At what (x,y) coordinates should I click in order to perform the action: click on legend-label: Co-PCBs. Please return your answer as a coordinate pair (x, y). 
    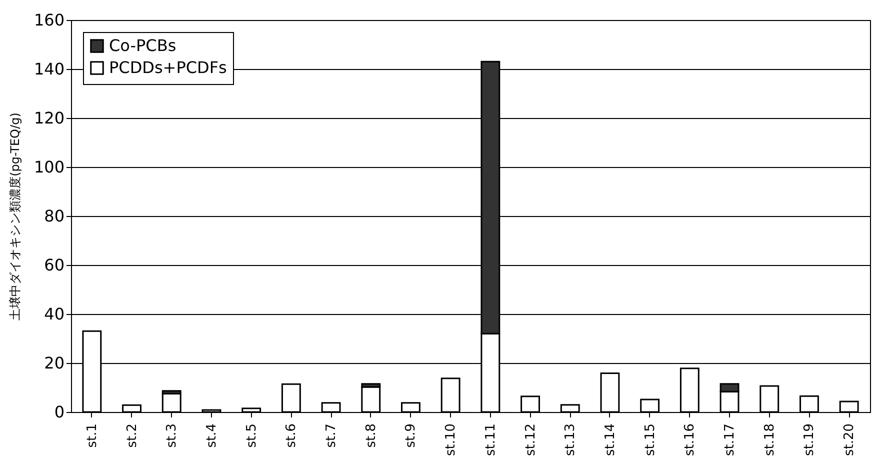
    Looking at the image, I should click on (142, 45).